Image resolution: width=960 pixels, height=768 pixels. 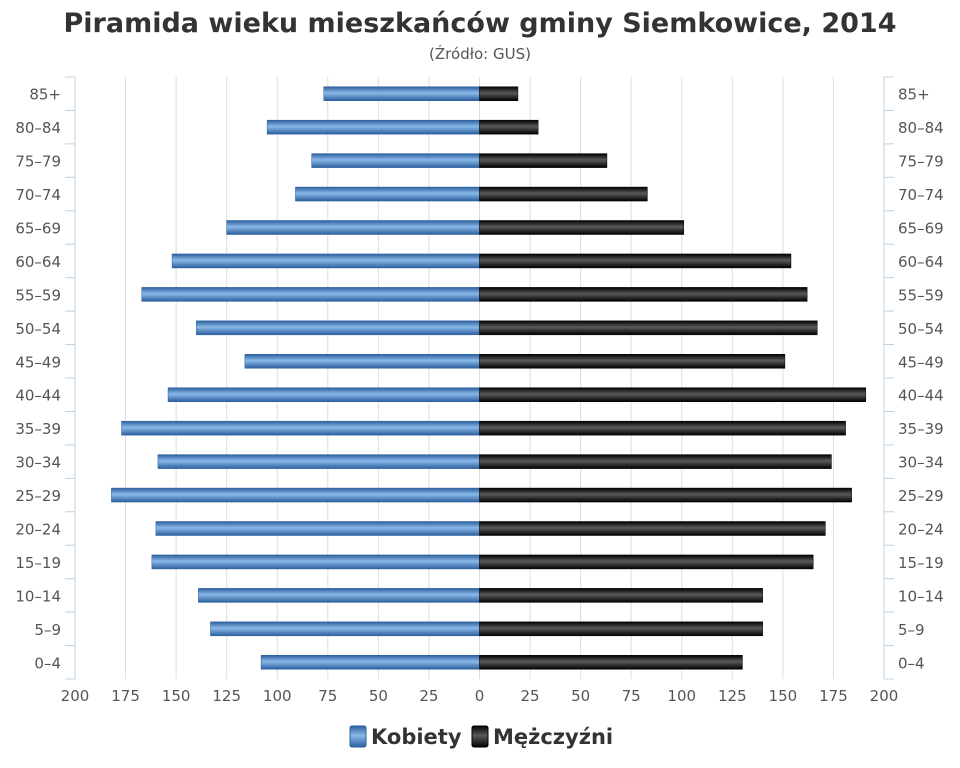 I want to click on category-label-right: 55–59, so click(x=921, y=295).